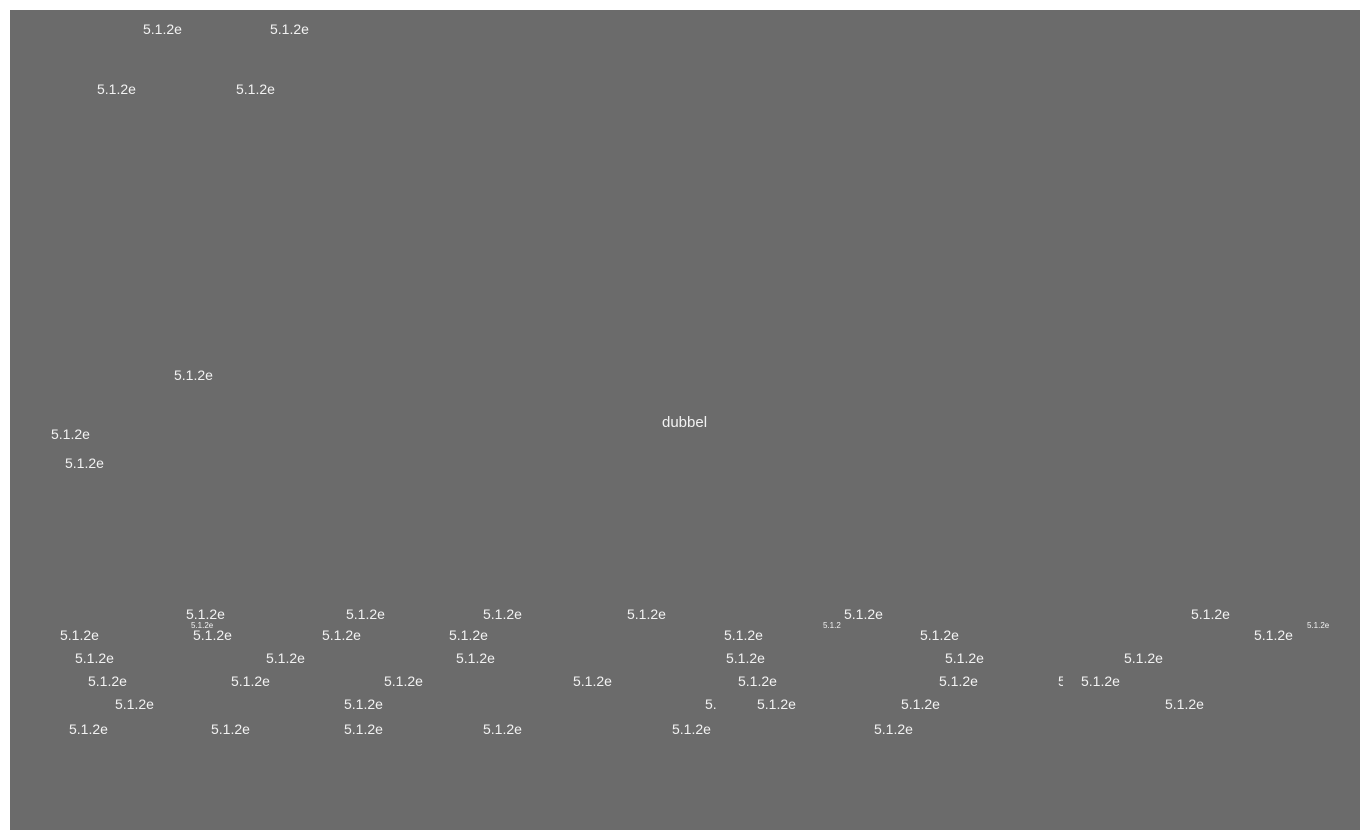  I want to click on version-label-partial: 5., so click(711, 704).